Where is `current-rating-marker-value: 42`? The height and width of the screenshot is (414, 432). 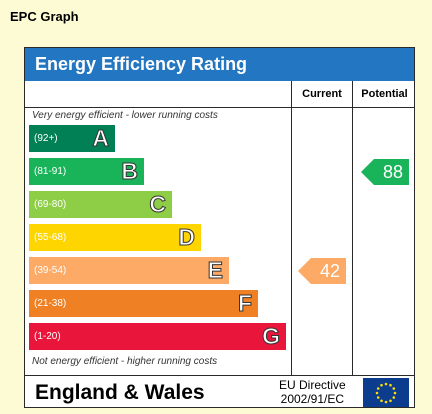 current-rating-marker-value: 42 is located at coordinates (329, 270).